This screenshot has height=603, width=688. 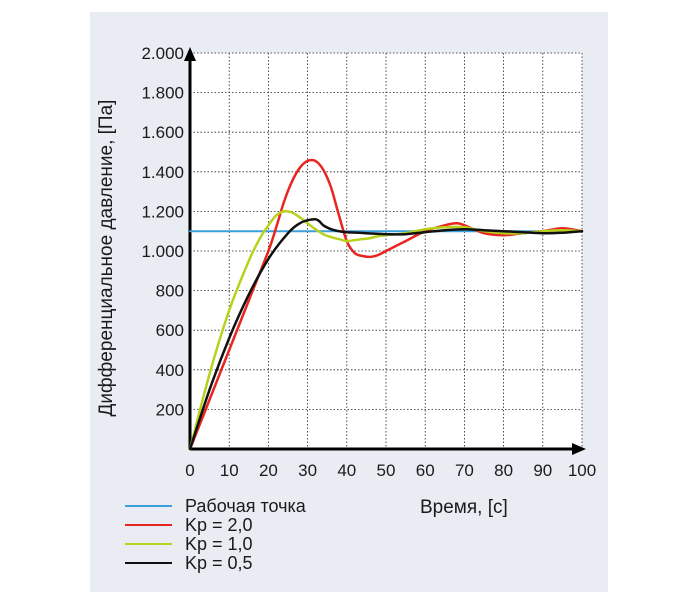 I want to click on y-tick-label: 1.600, so click(x=162, y=132).